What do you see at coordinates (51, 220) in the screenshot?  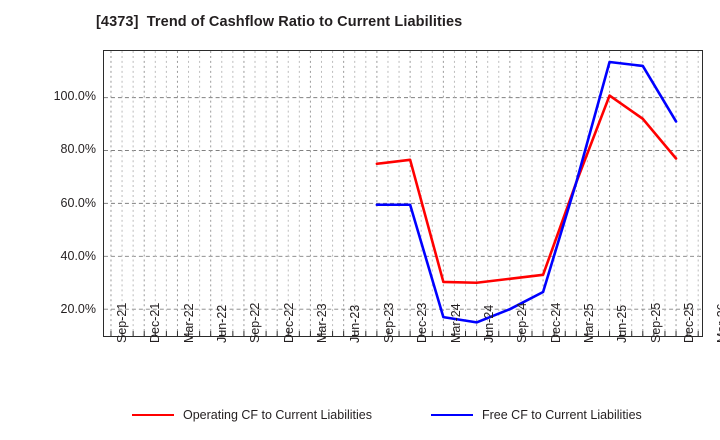 I see `y-axis-labels: 20.0% 40.0% 60.0% 80.0% 100.0%` at bounding box center [51, 220].